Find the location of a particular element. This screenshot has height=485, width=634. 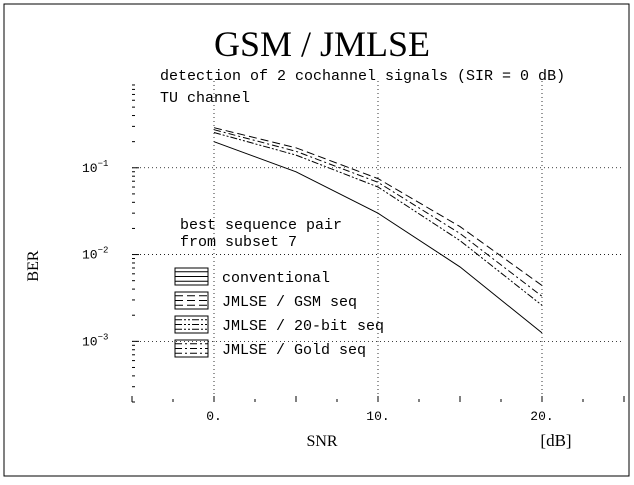

legend-label: JMLSE / GSM seq is located at coordinates (289, 302).